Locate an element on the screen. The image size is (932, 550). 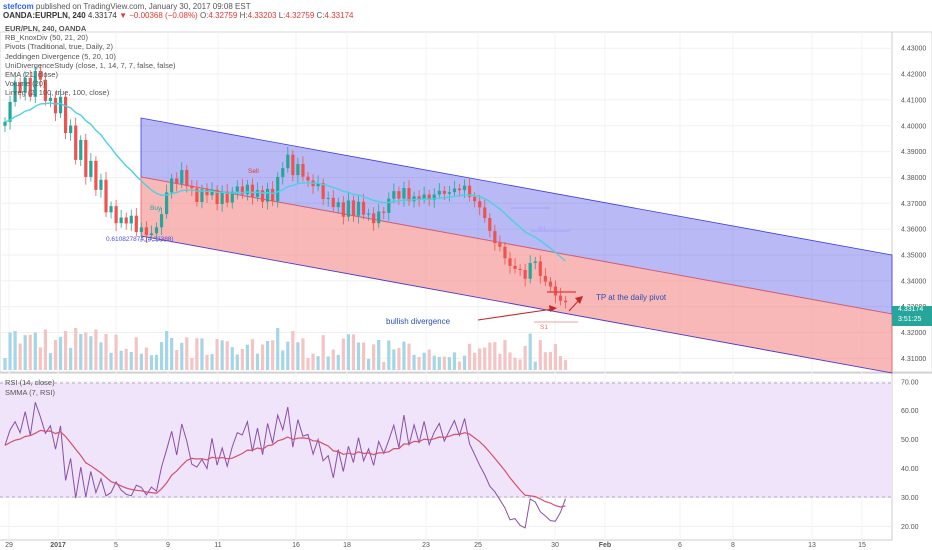
indicator-legend-item: RB_KnoxDiv (50, 21, 20) is located at coordinates (46, 38).